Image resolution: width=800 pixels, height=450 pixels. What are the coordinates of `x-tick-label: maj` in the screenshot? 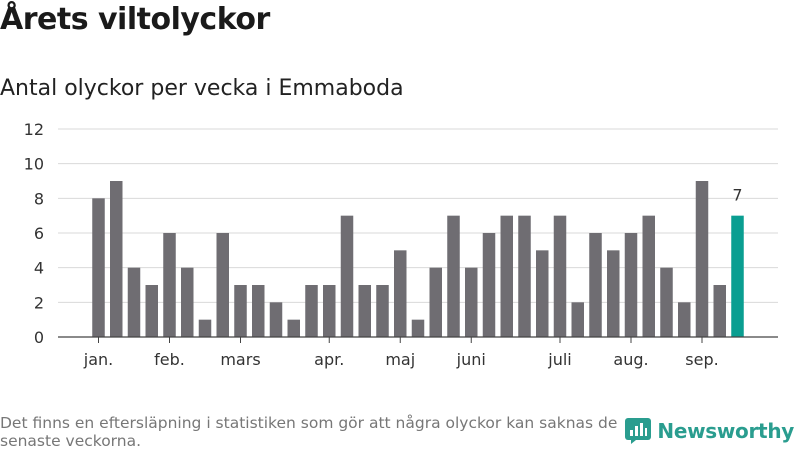 It's located at (400, 359).